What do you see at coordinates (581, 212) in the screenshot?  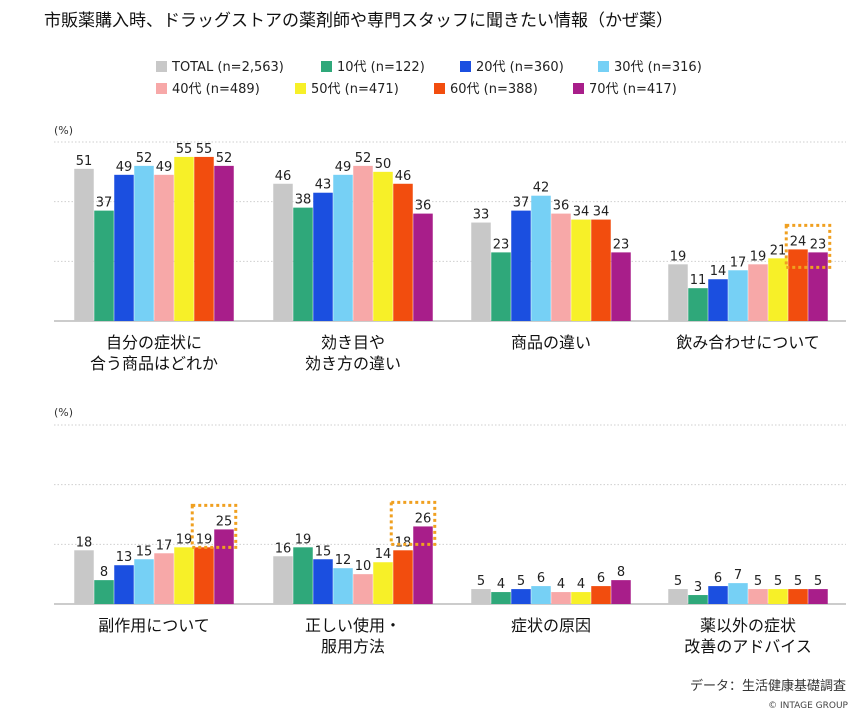 I see `value-label: 34` at bounding box center [581, 212].